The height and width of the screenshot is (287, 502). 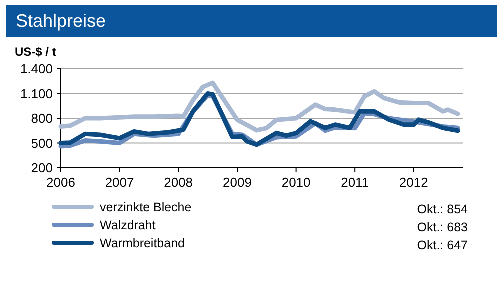 What do you see at coordinates (442, 209) in the screenshot?
I see `text: Okt.: 854` at bounding box center [442, 209].